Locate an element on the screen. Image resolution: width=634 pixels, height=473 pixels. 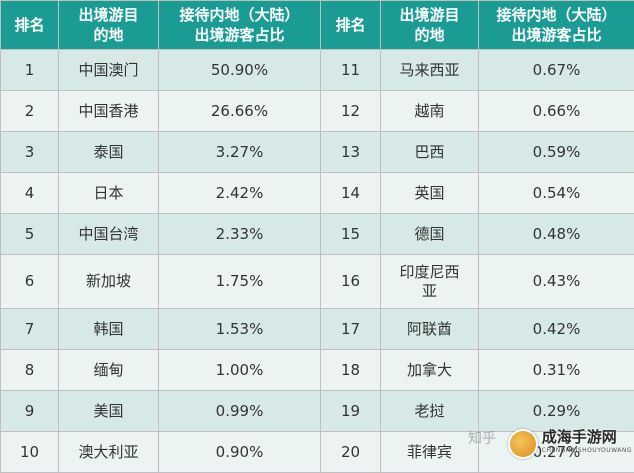
destination-cell: 德国 is located at coordinates (430, 234).